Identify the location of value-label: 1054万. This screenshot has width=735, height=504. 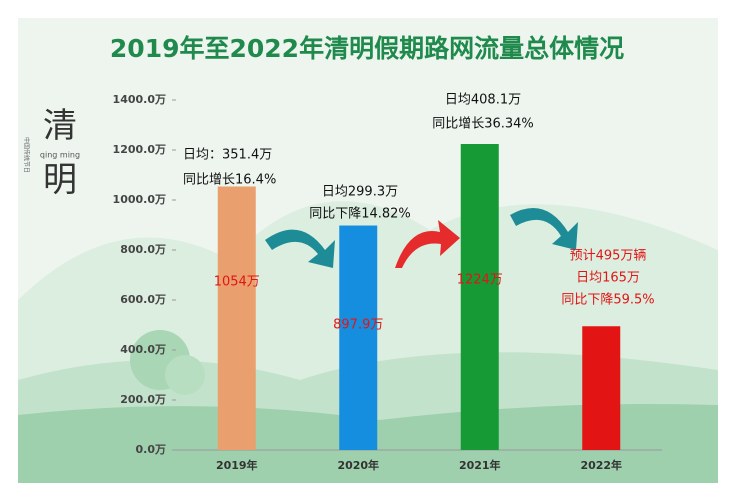
(237, 282).